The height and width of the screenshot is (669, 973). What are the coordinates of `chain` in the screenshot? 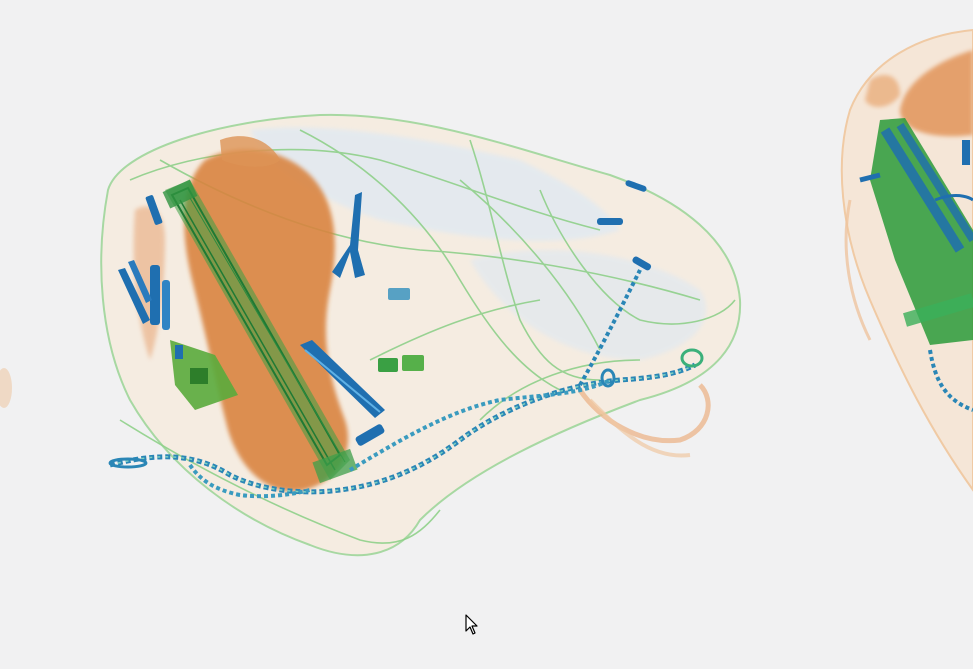 It's located at (950, 380).